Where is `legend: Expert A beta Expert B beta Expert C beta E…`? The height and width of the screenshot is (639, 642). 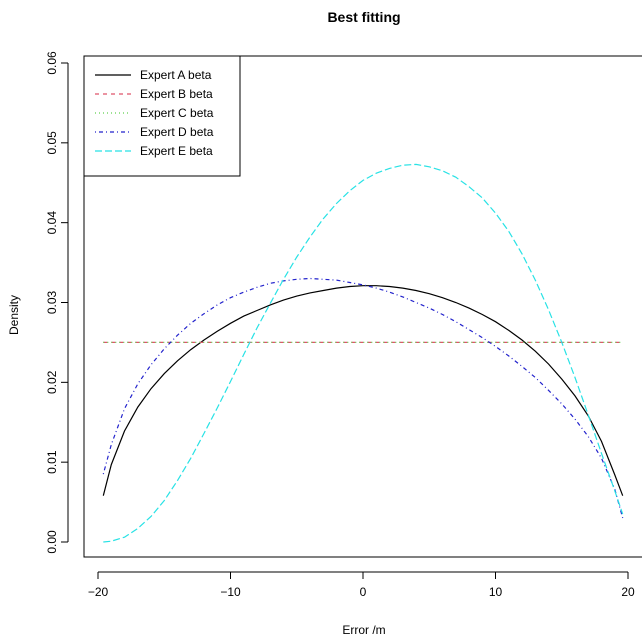 legend: Expert A beta Expert B beta Expert C beta E… is located at coordinates (162, 116).